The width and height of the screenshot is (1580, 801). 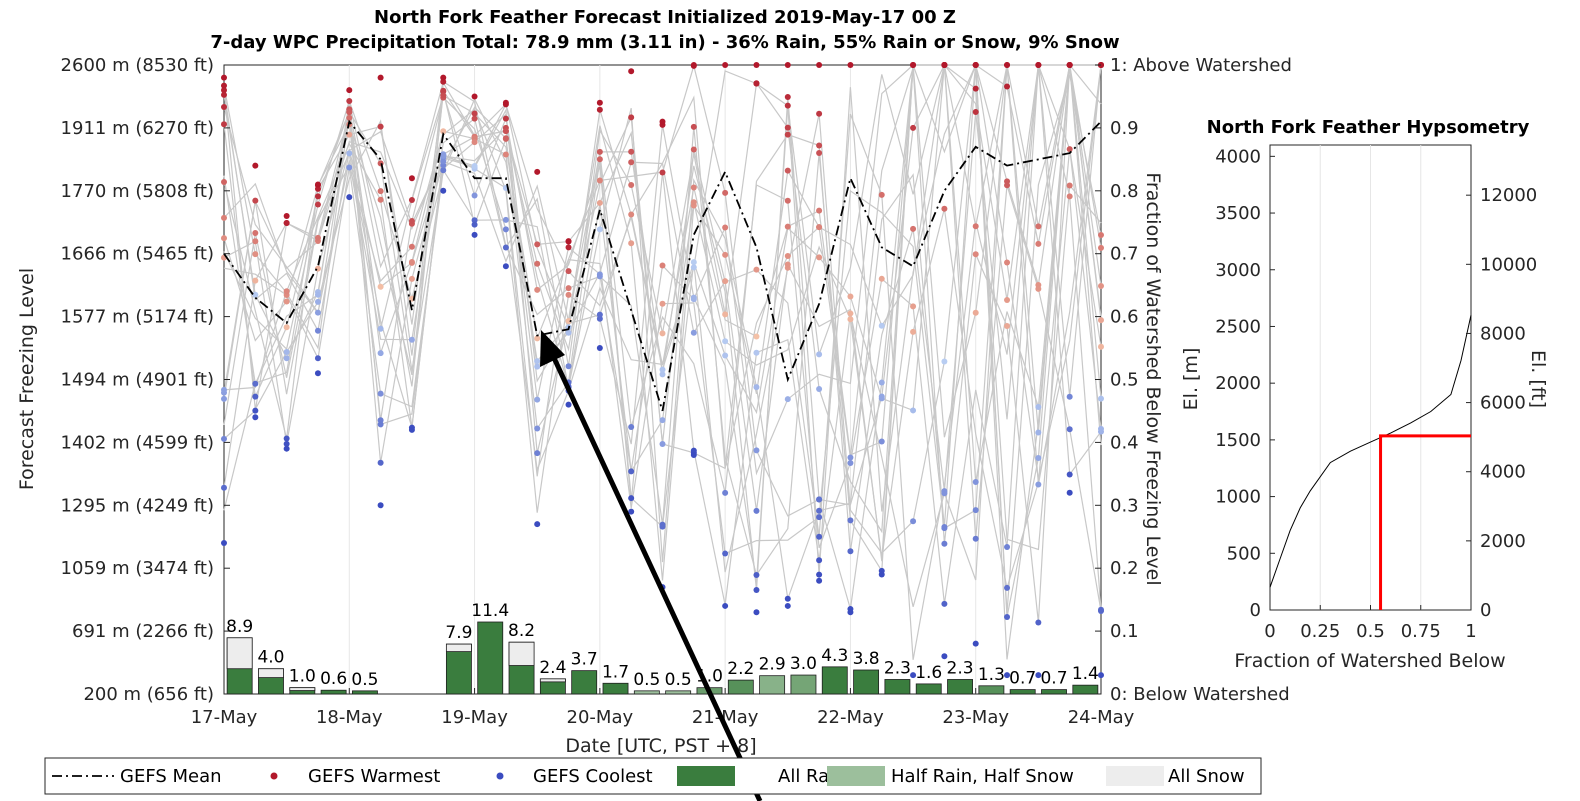 I want to click on precip-bar-label: 1.6, so click(x=928, y=673).